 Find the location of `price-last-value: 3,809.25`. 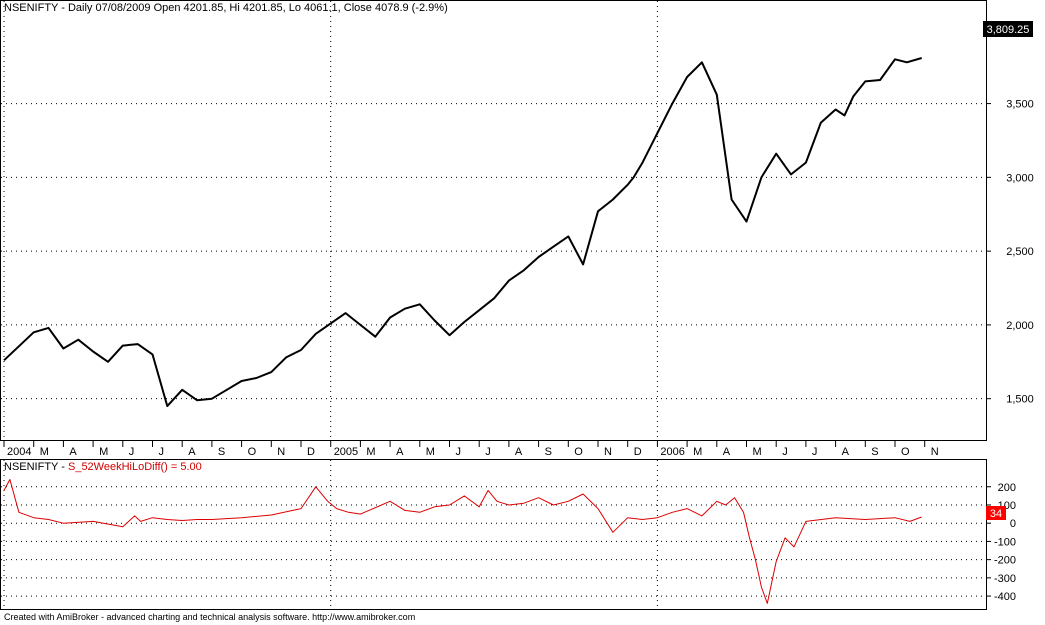

price-last-value: 3,809.25 is located at coordinates (1008, 30).